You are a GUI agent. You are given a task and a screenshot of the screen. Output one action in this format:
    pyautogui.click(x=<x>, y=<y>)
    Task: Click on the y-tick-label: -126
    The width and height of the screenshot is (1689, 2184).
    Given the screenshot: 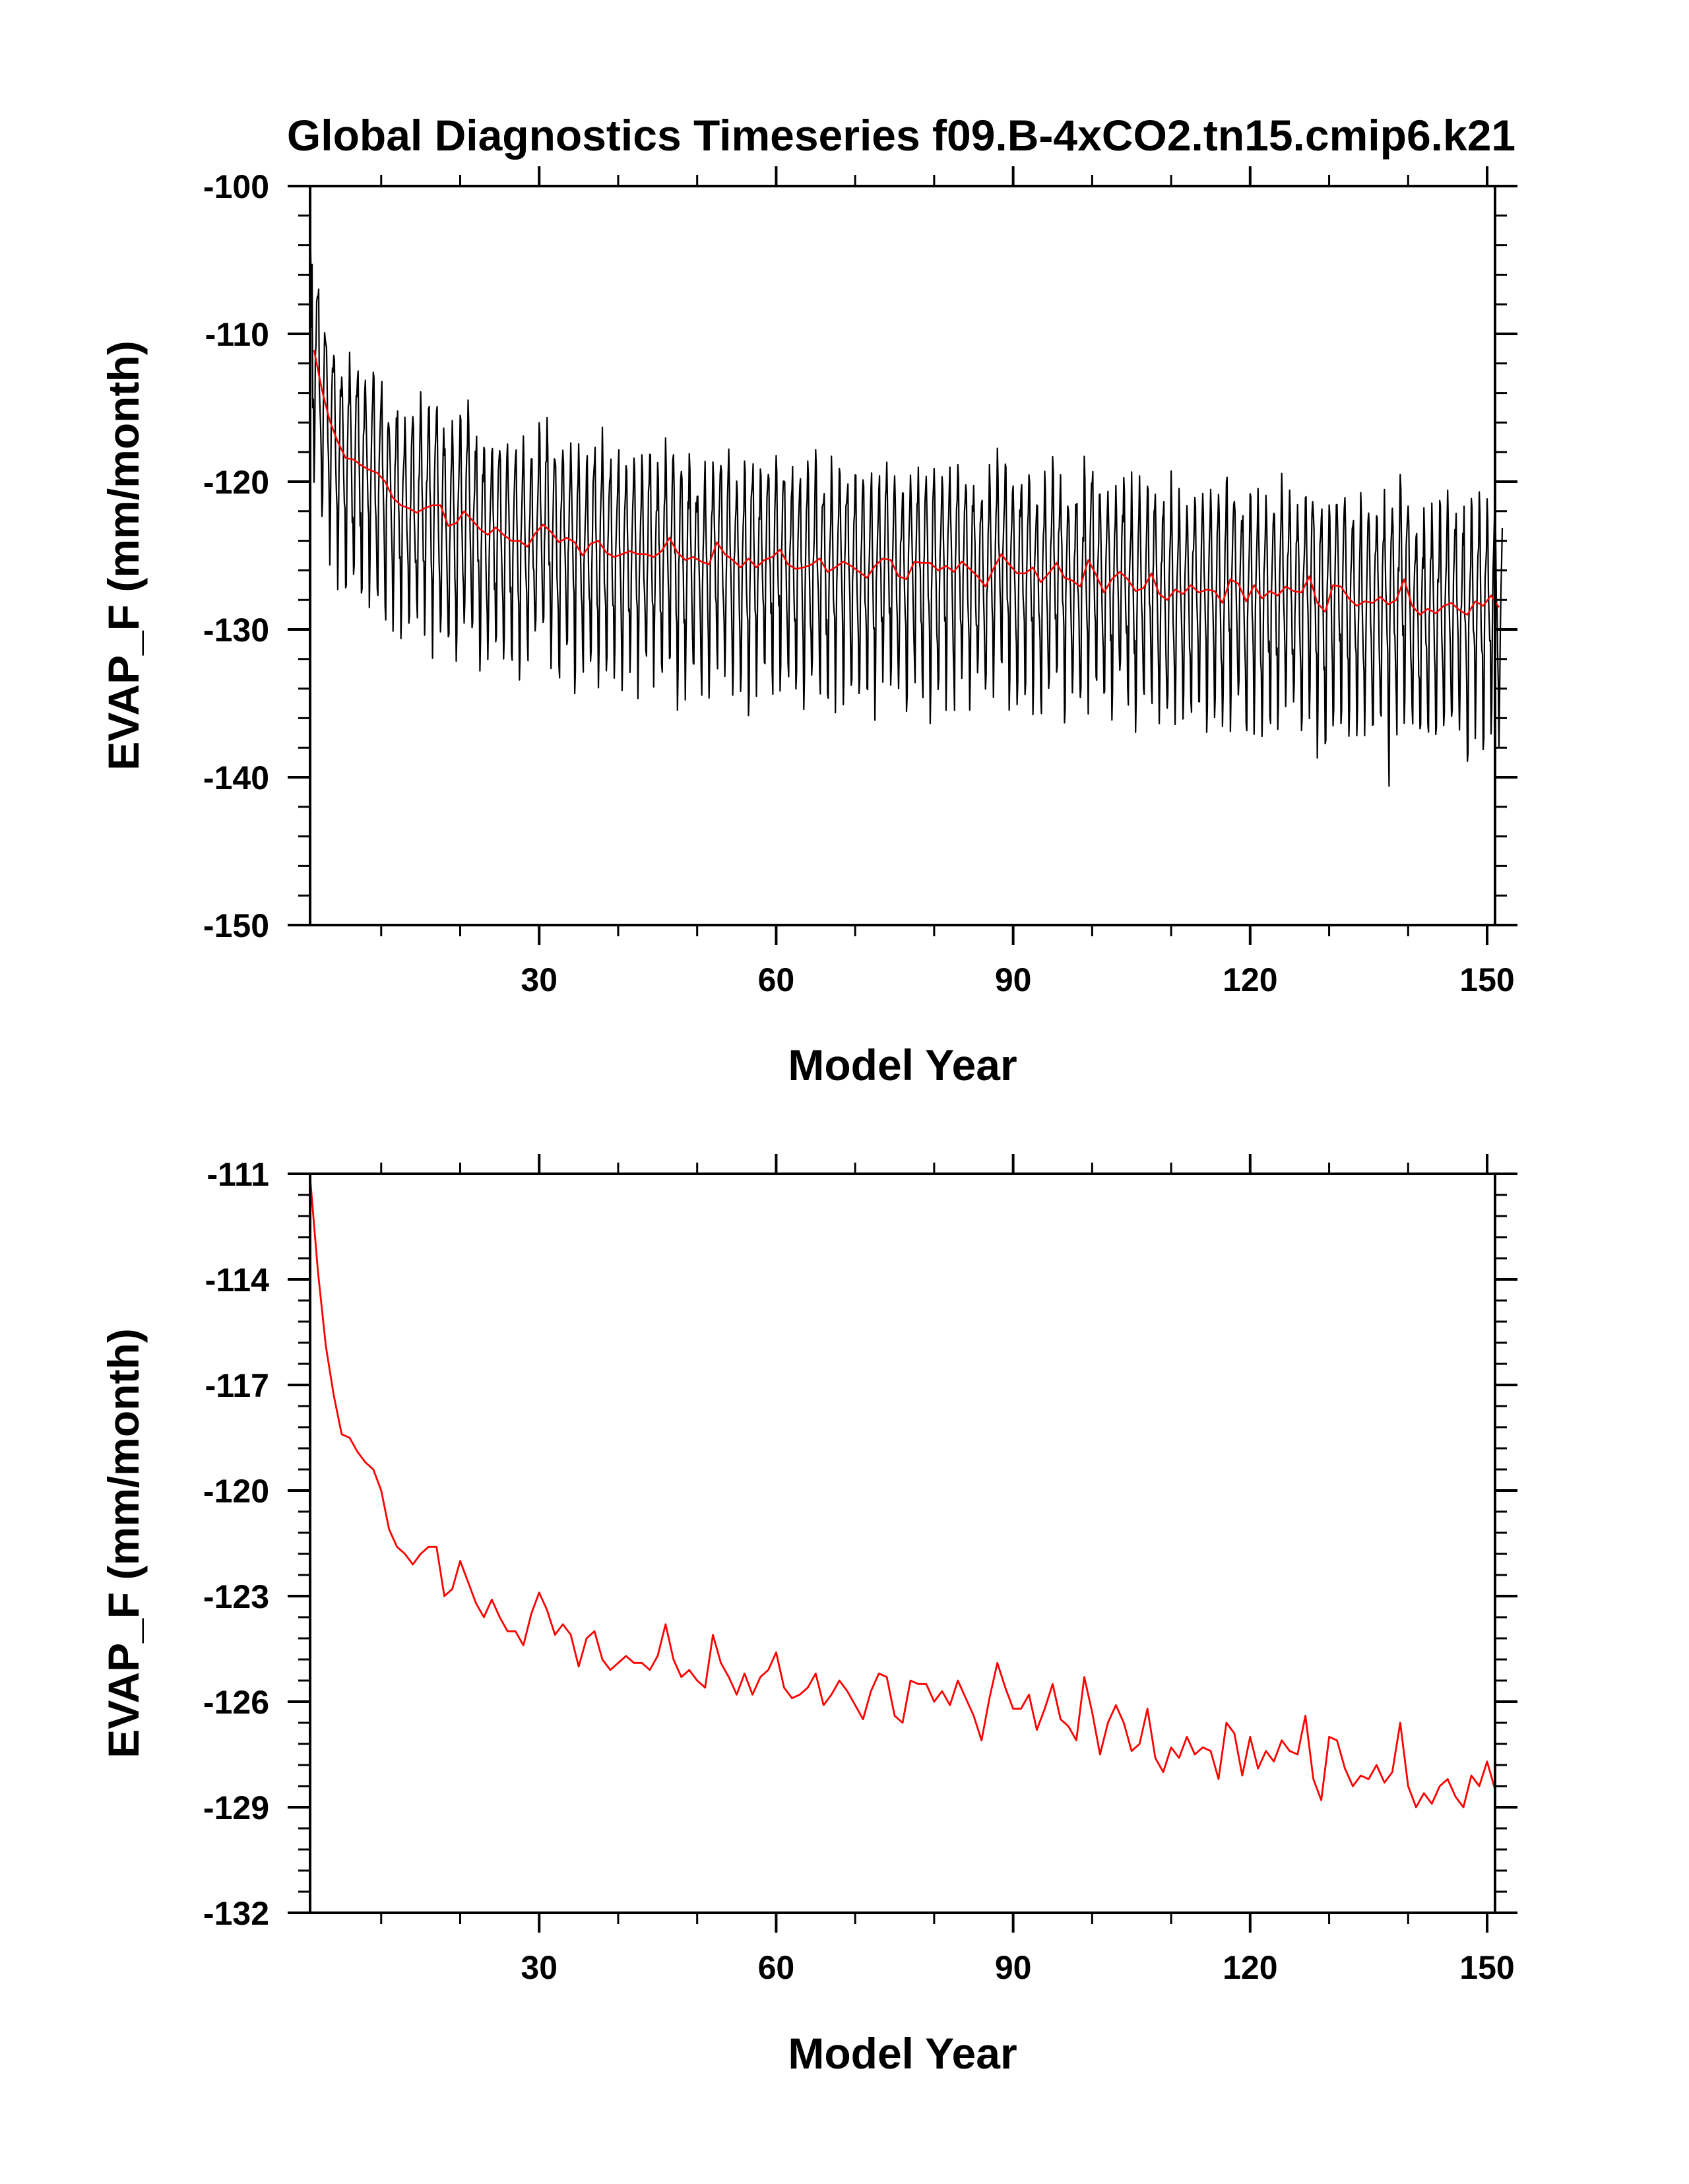 What is the action you would take?
    pyautogui.click(x=236, y=1702)
    